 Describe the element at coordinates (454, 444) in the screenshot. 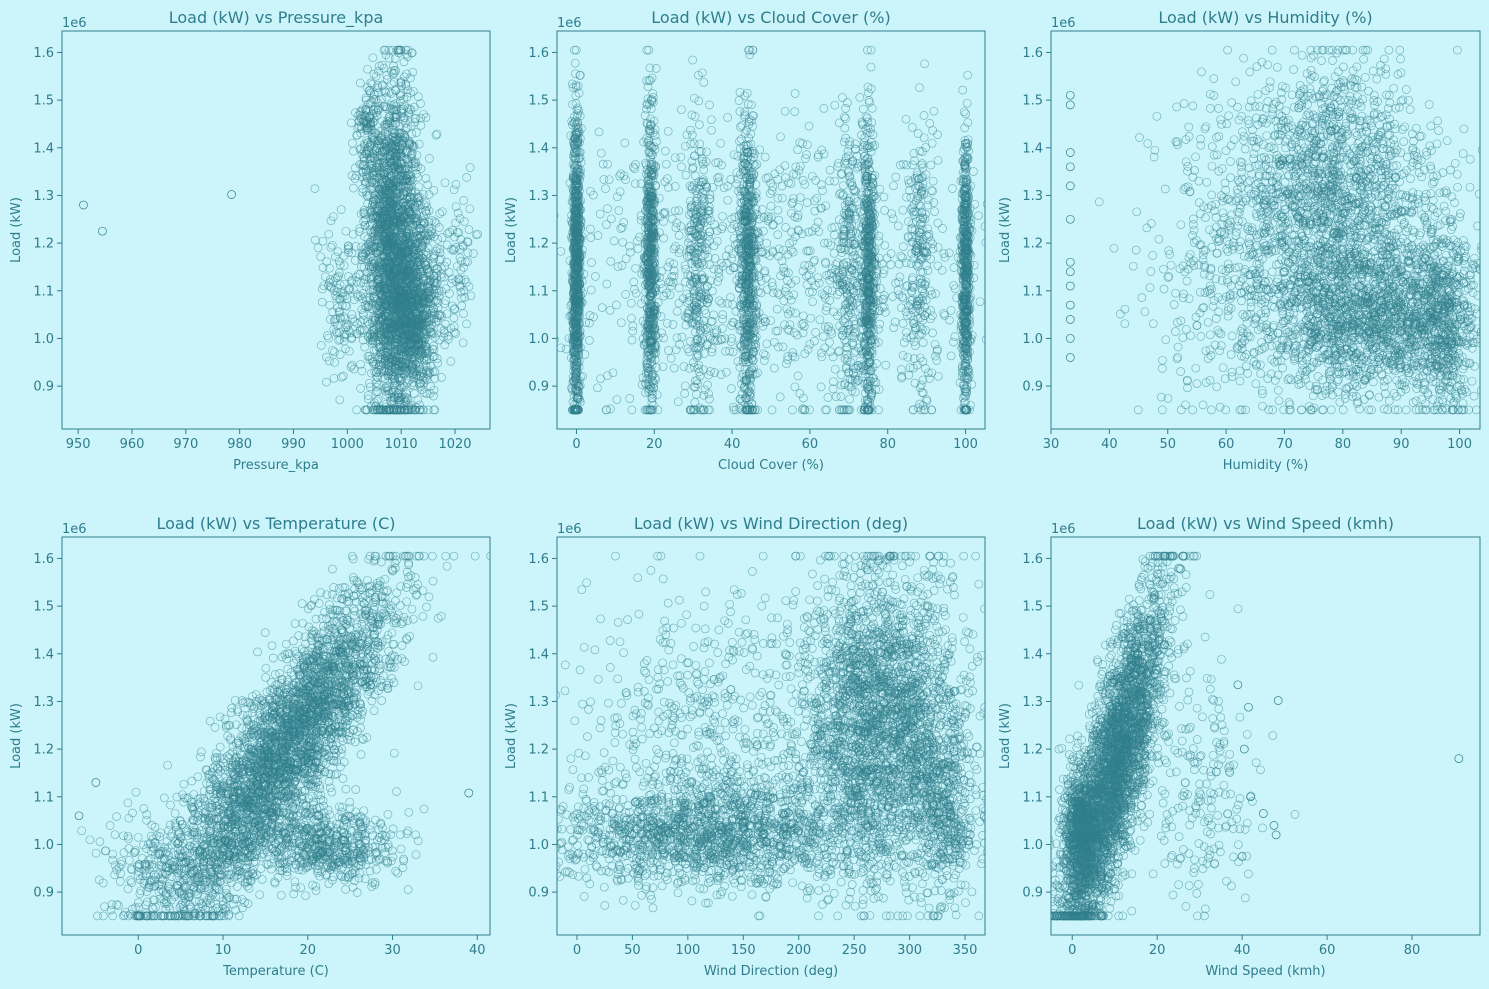

I see `x-tick-label: 1020` at that location.